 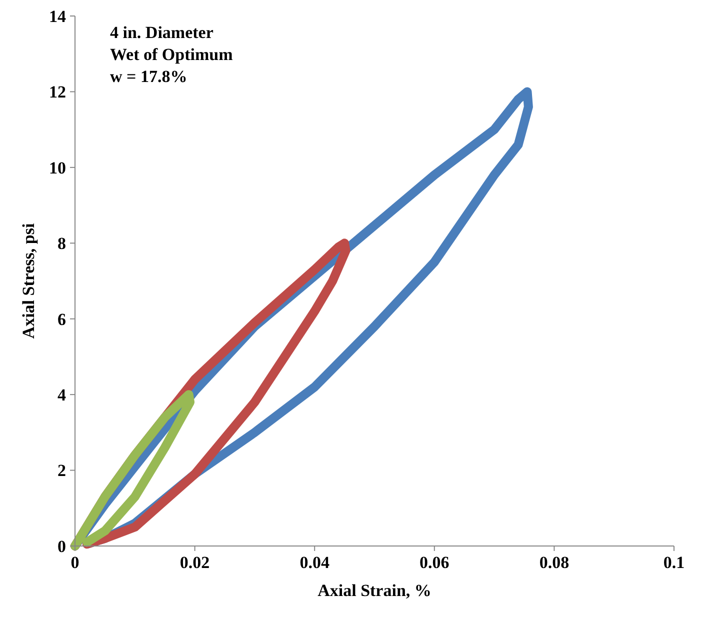 What do you see at coordinates (75, 562) in the screenshot?
I see `x-tick-label: 0` at bounding box center [75, 562].